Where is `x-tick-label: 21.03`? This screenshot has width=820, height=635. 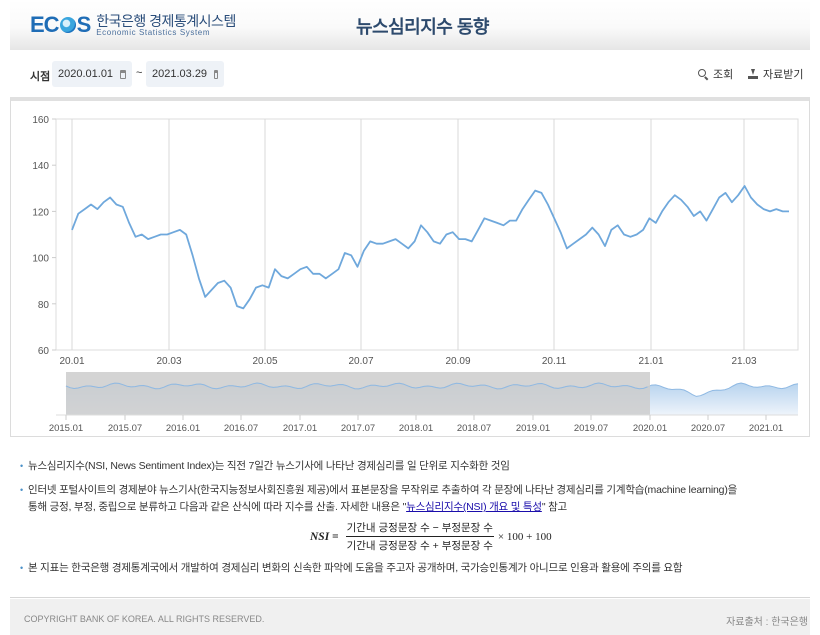 x-tick-label: 21.03 is located at coordinates (743, 361).